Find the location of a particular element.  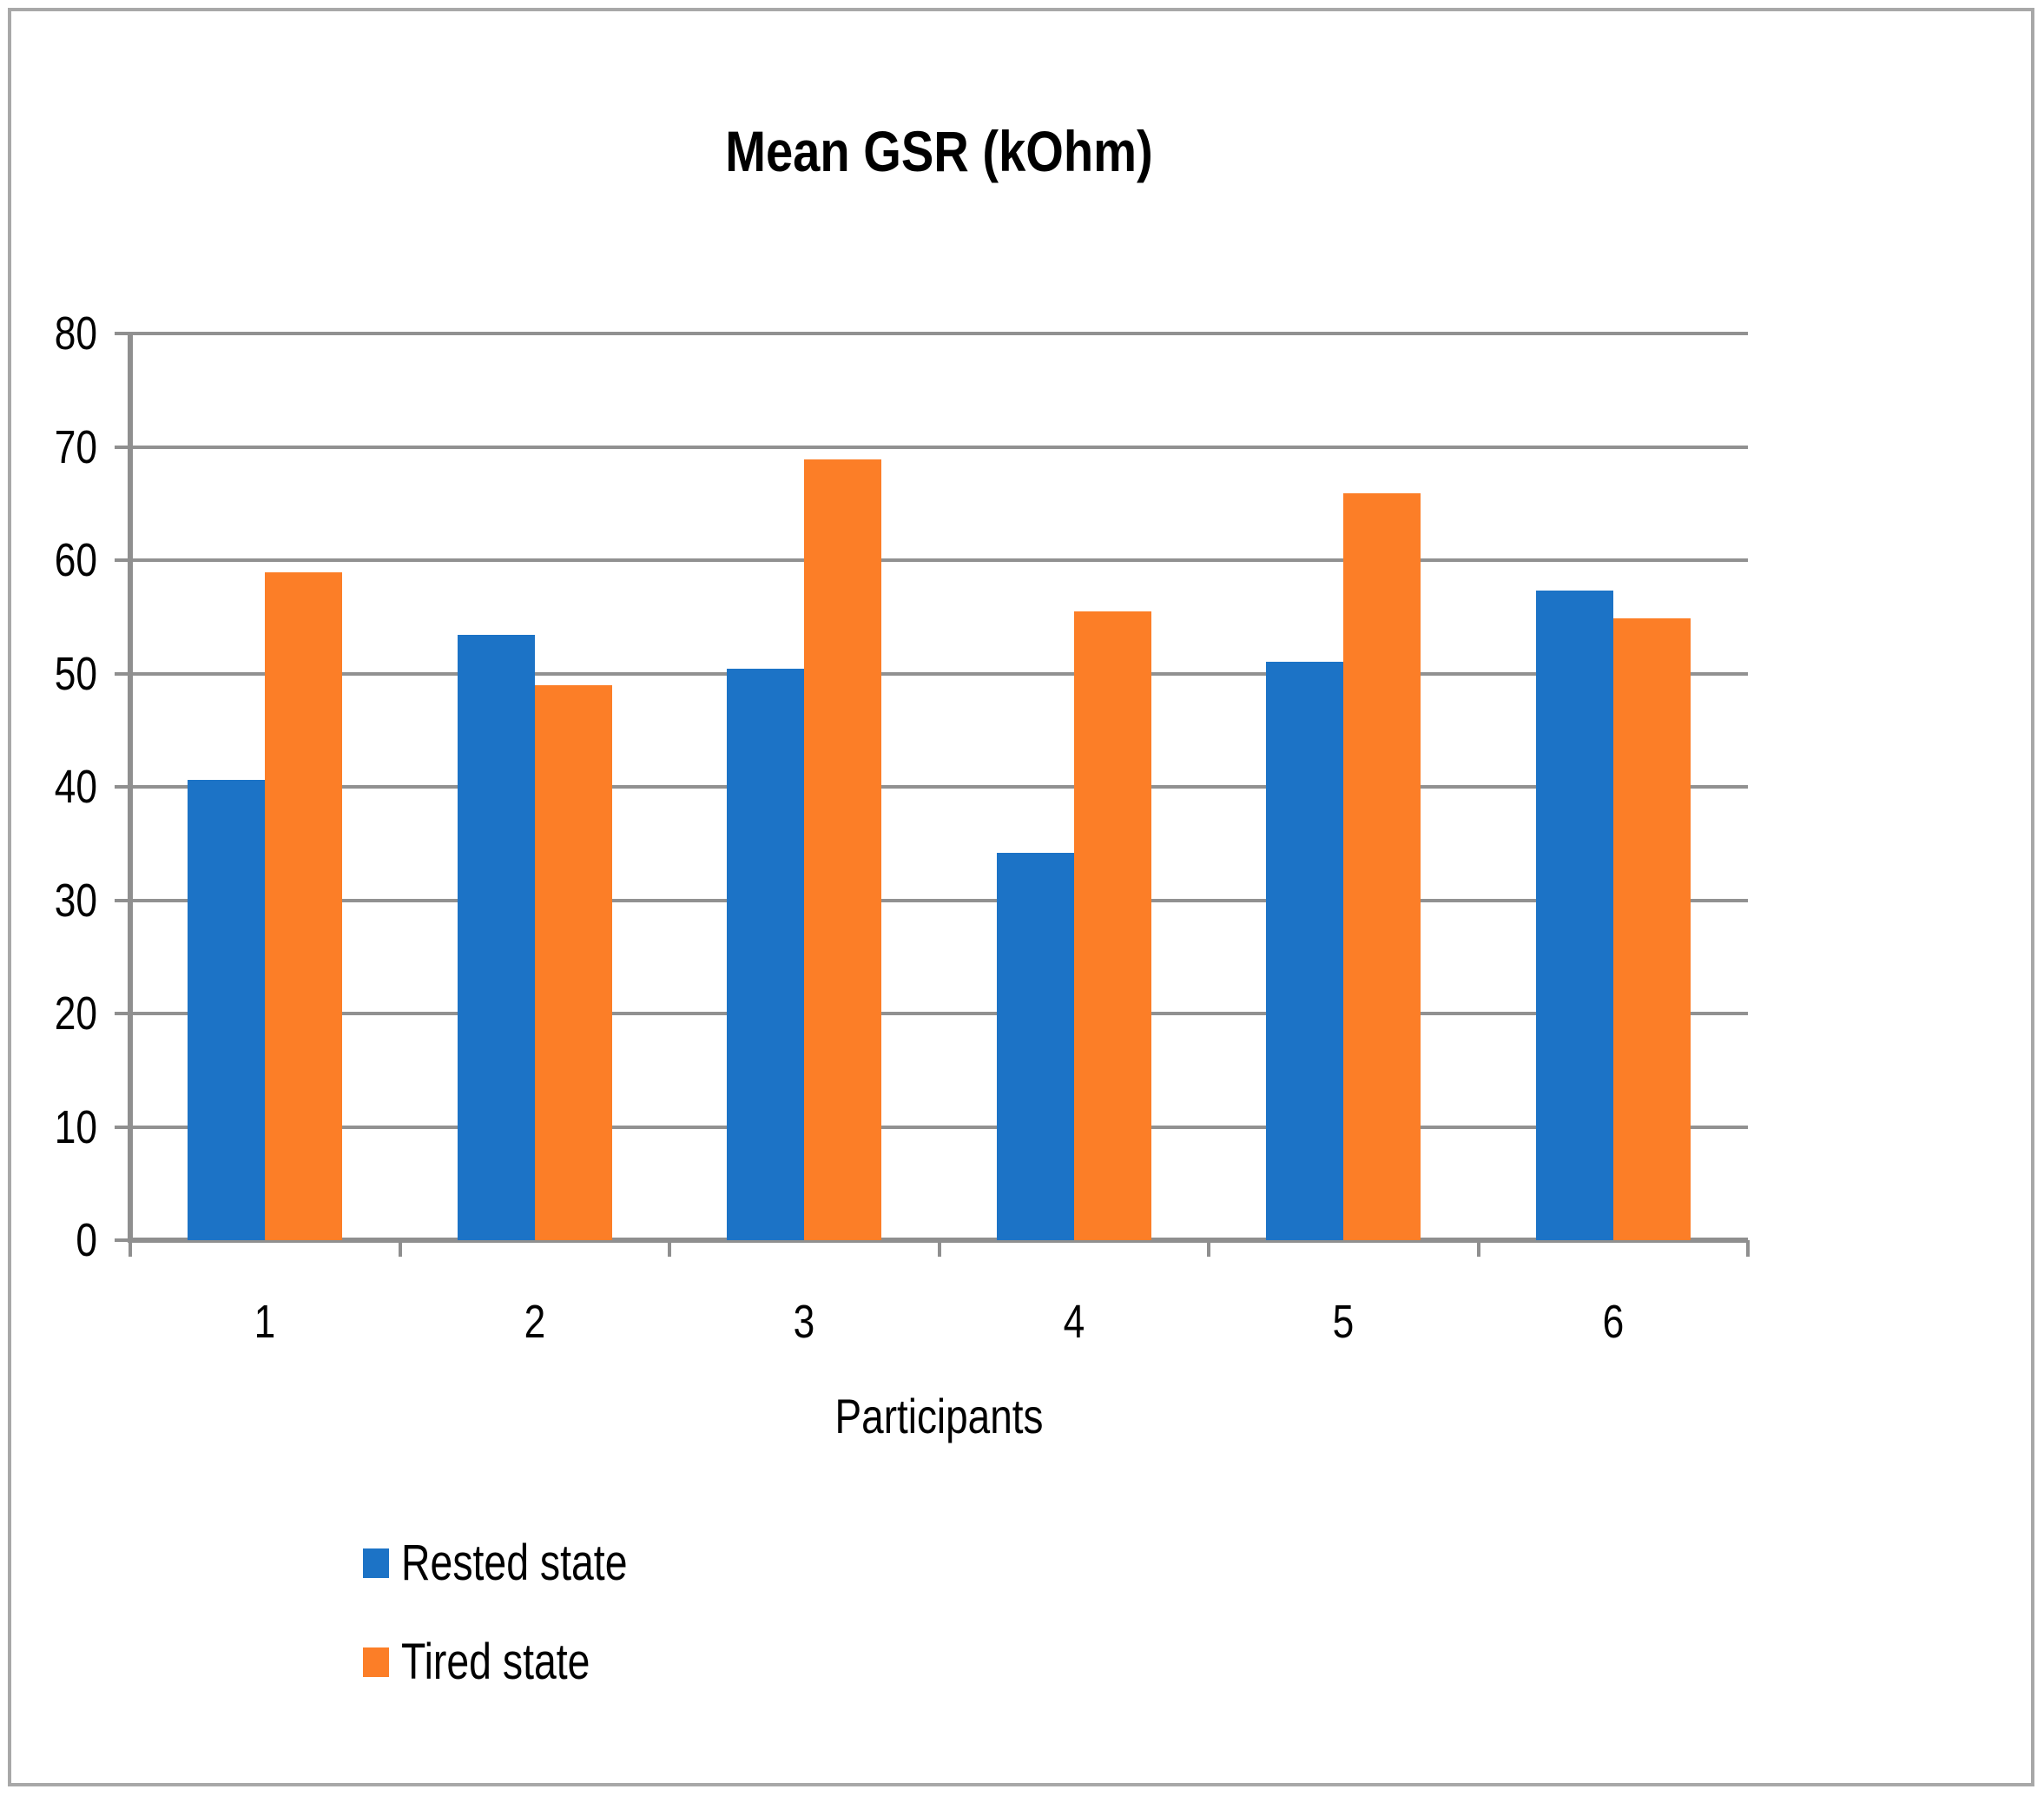

x-tick-label-2: 2 is located at coordinates (535, 1322).